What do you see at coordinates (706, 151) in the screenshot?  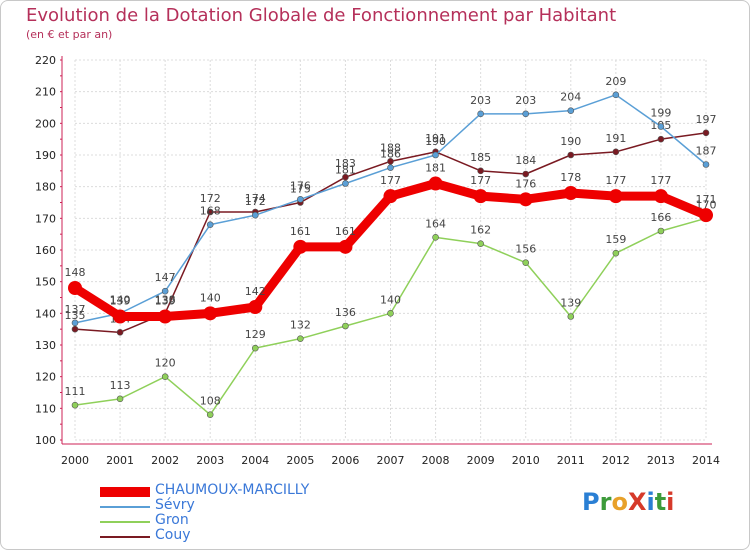 I see `data-label: 187` at bounding box center [706, 151].